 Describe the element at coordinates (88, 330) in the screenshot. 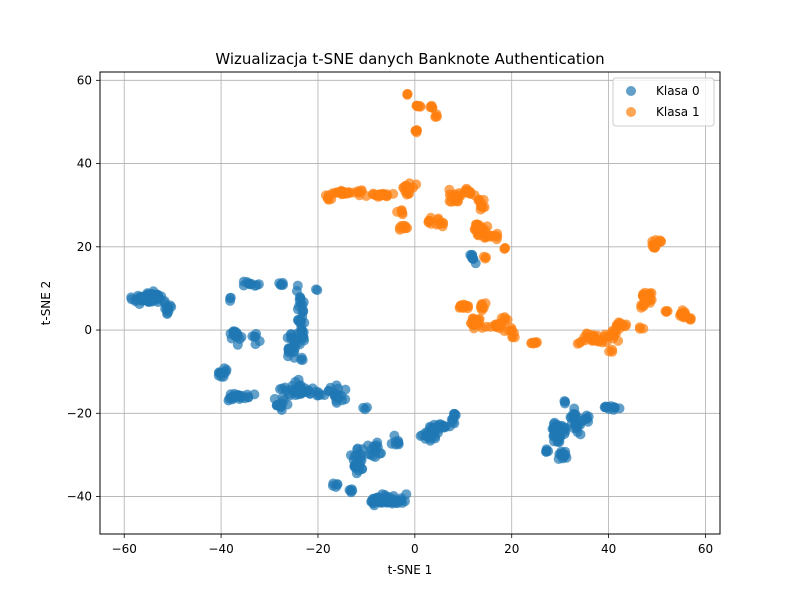

I see `y-tick-label: 0` at that location.